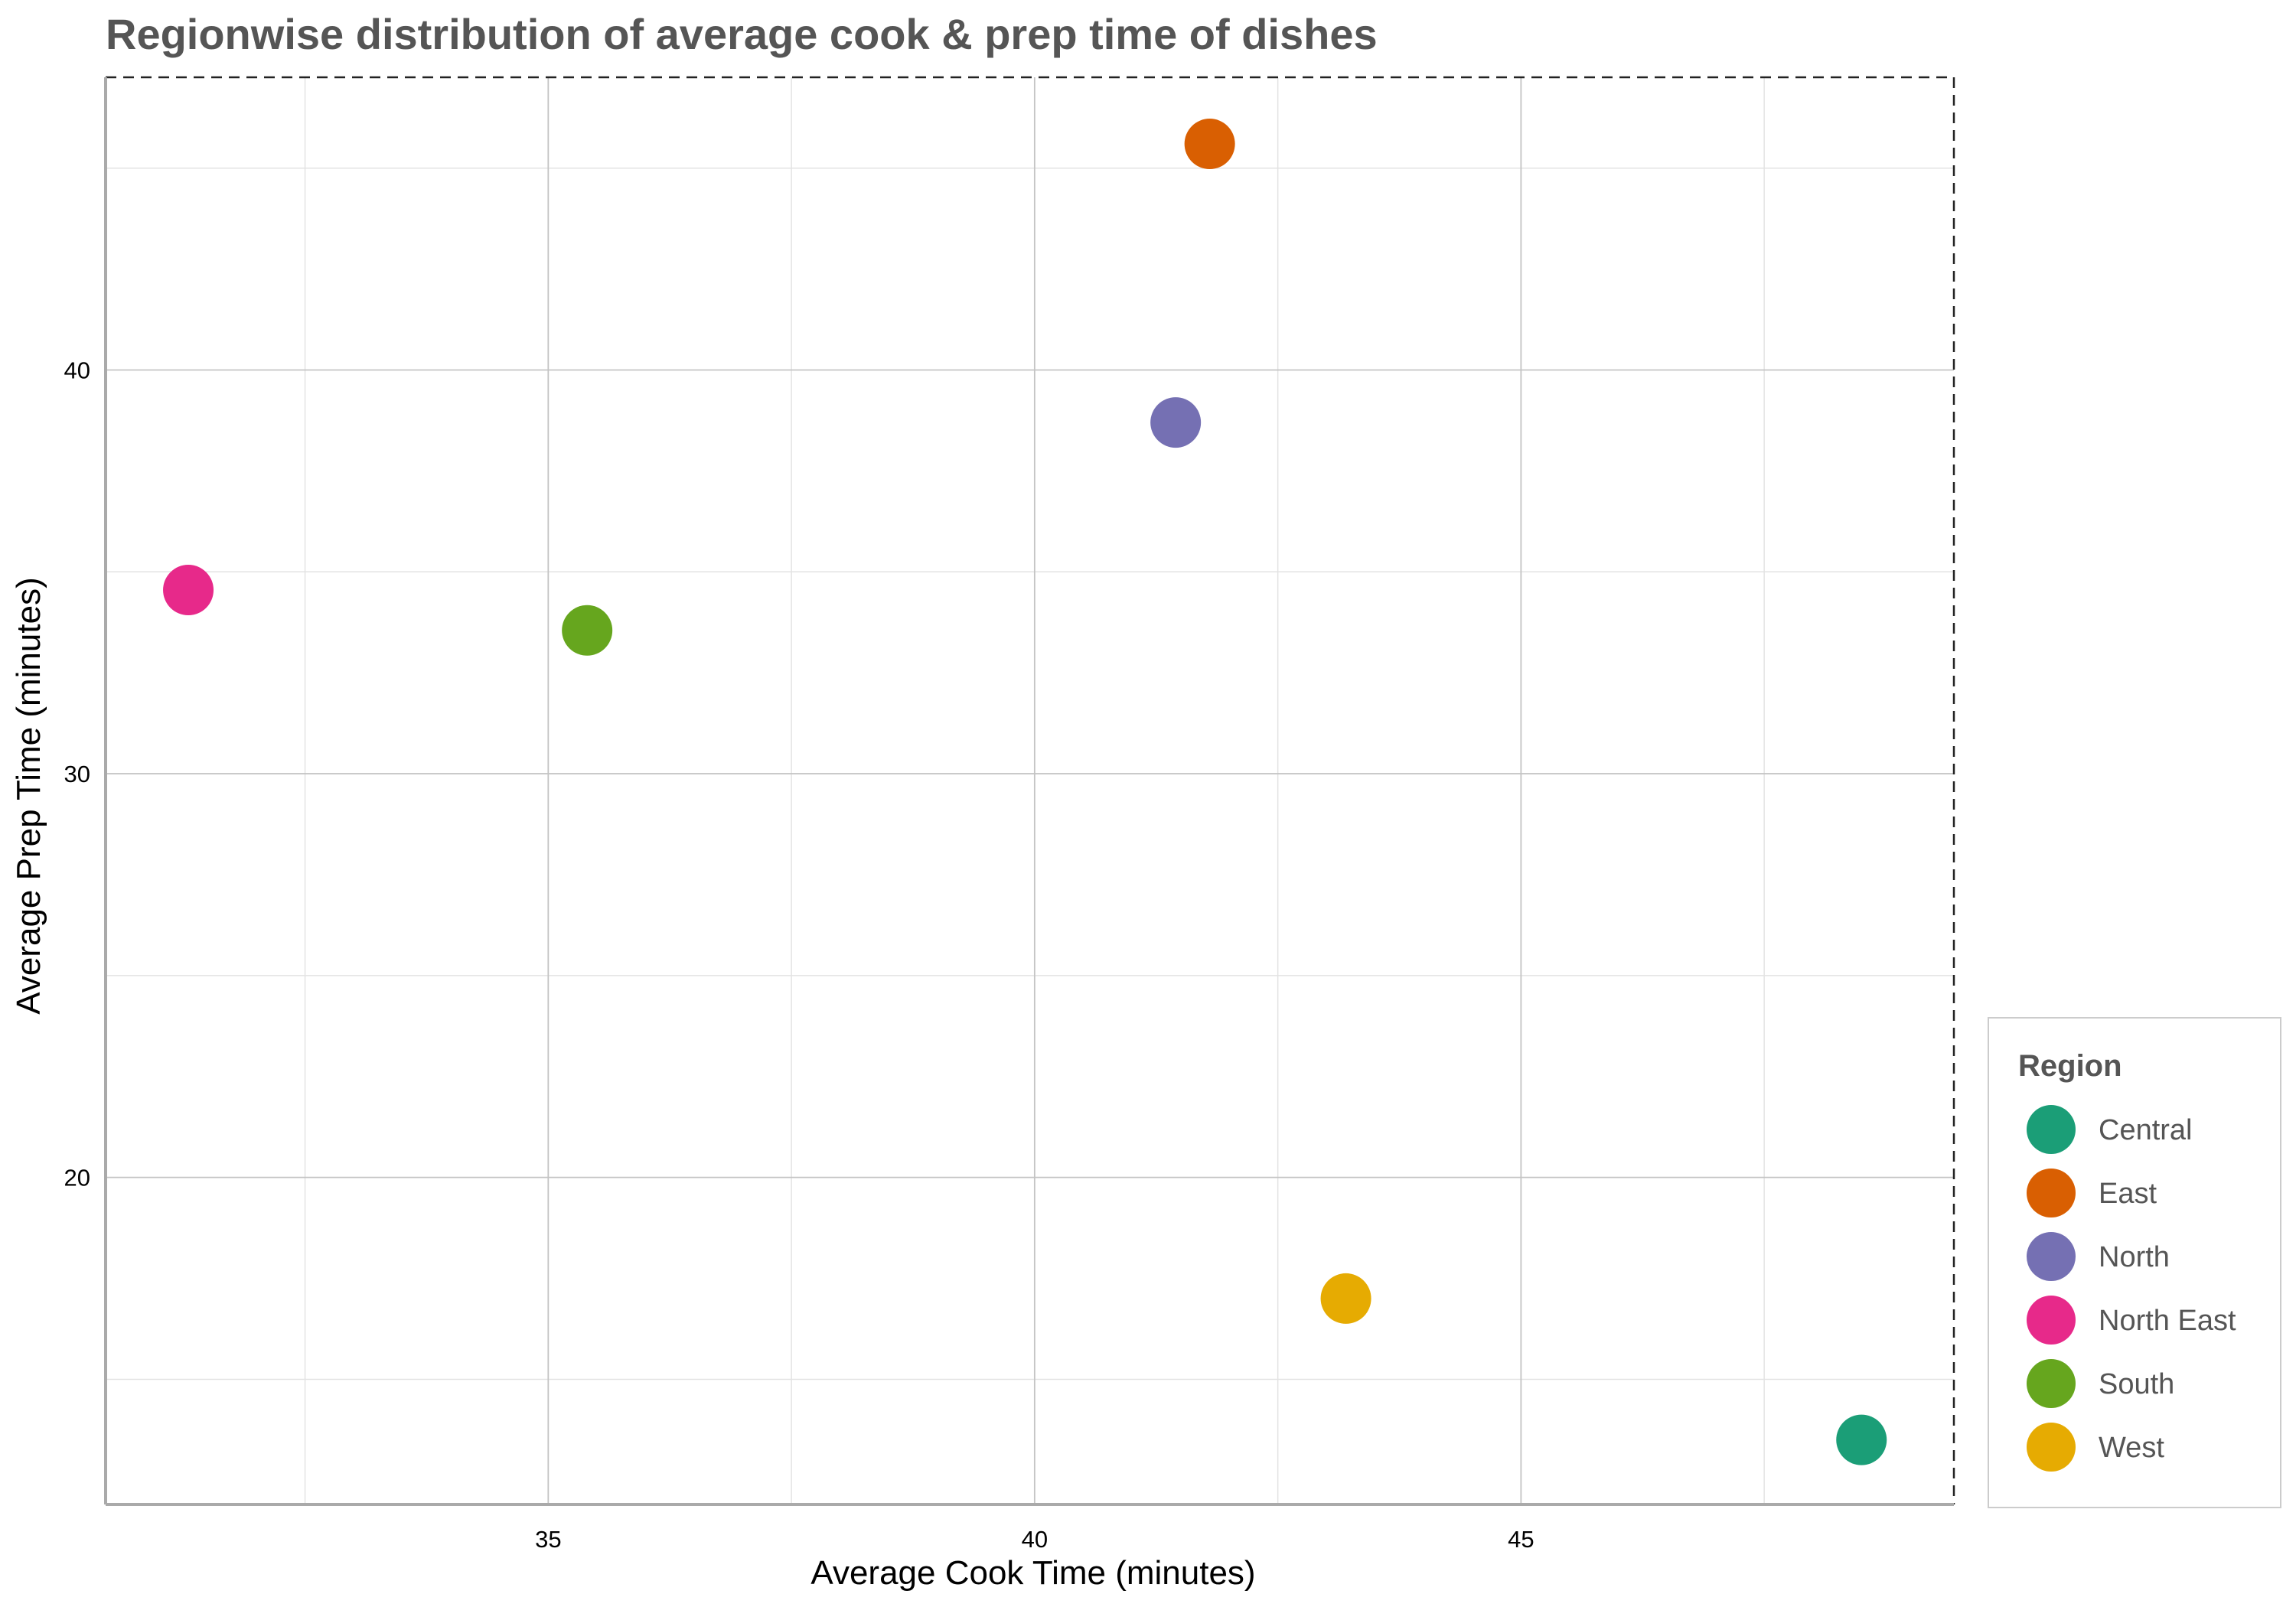 The height and width of the screenshot is (1607, 2296). Describe the element at coordinates (2051, 1129) in the screenshot. I see `legend-key-central` at that location.